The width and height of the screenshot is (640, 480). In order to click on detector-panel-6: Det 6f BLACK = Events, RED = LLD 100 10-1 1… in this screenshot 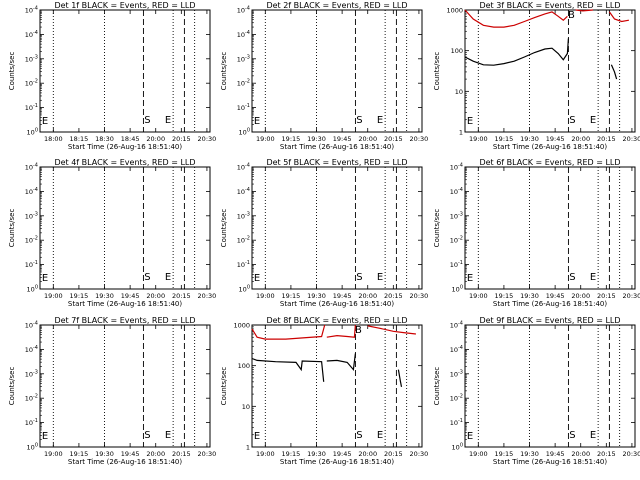, I will do `click(536, 233)`.